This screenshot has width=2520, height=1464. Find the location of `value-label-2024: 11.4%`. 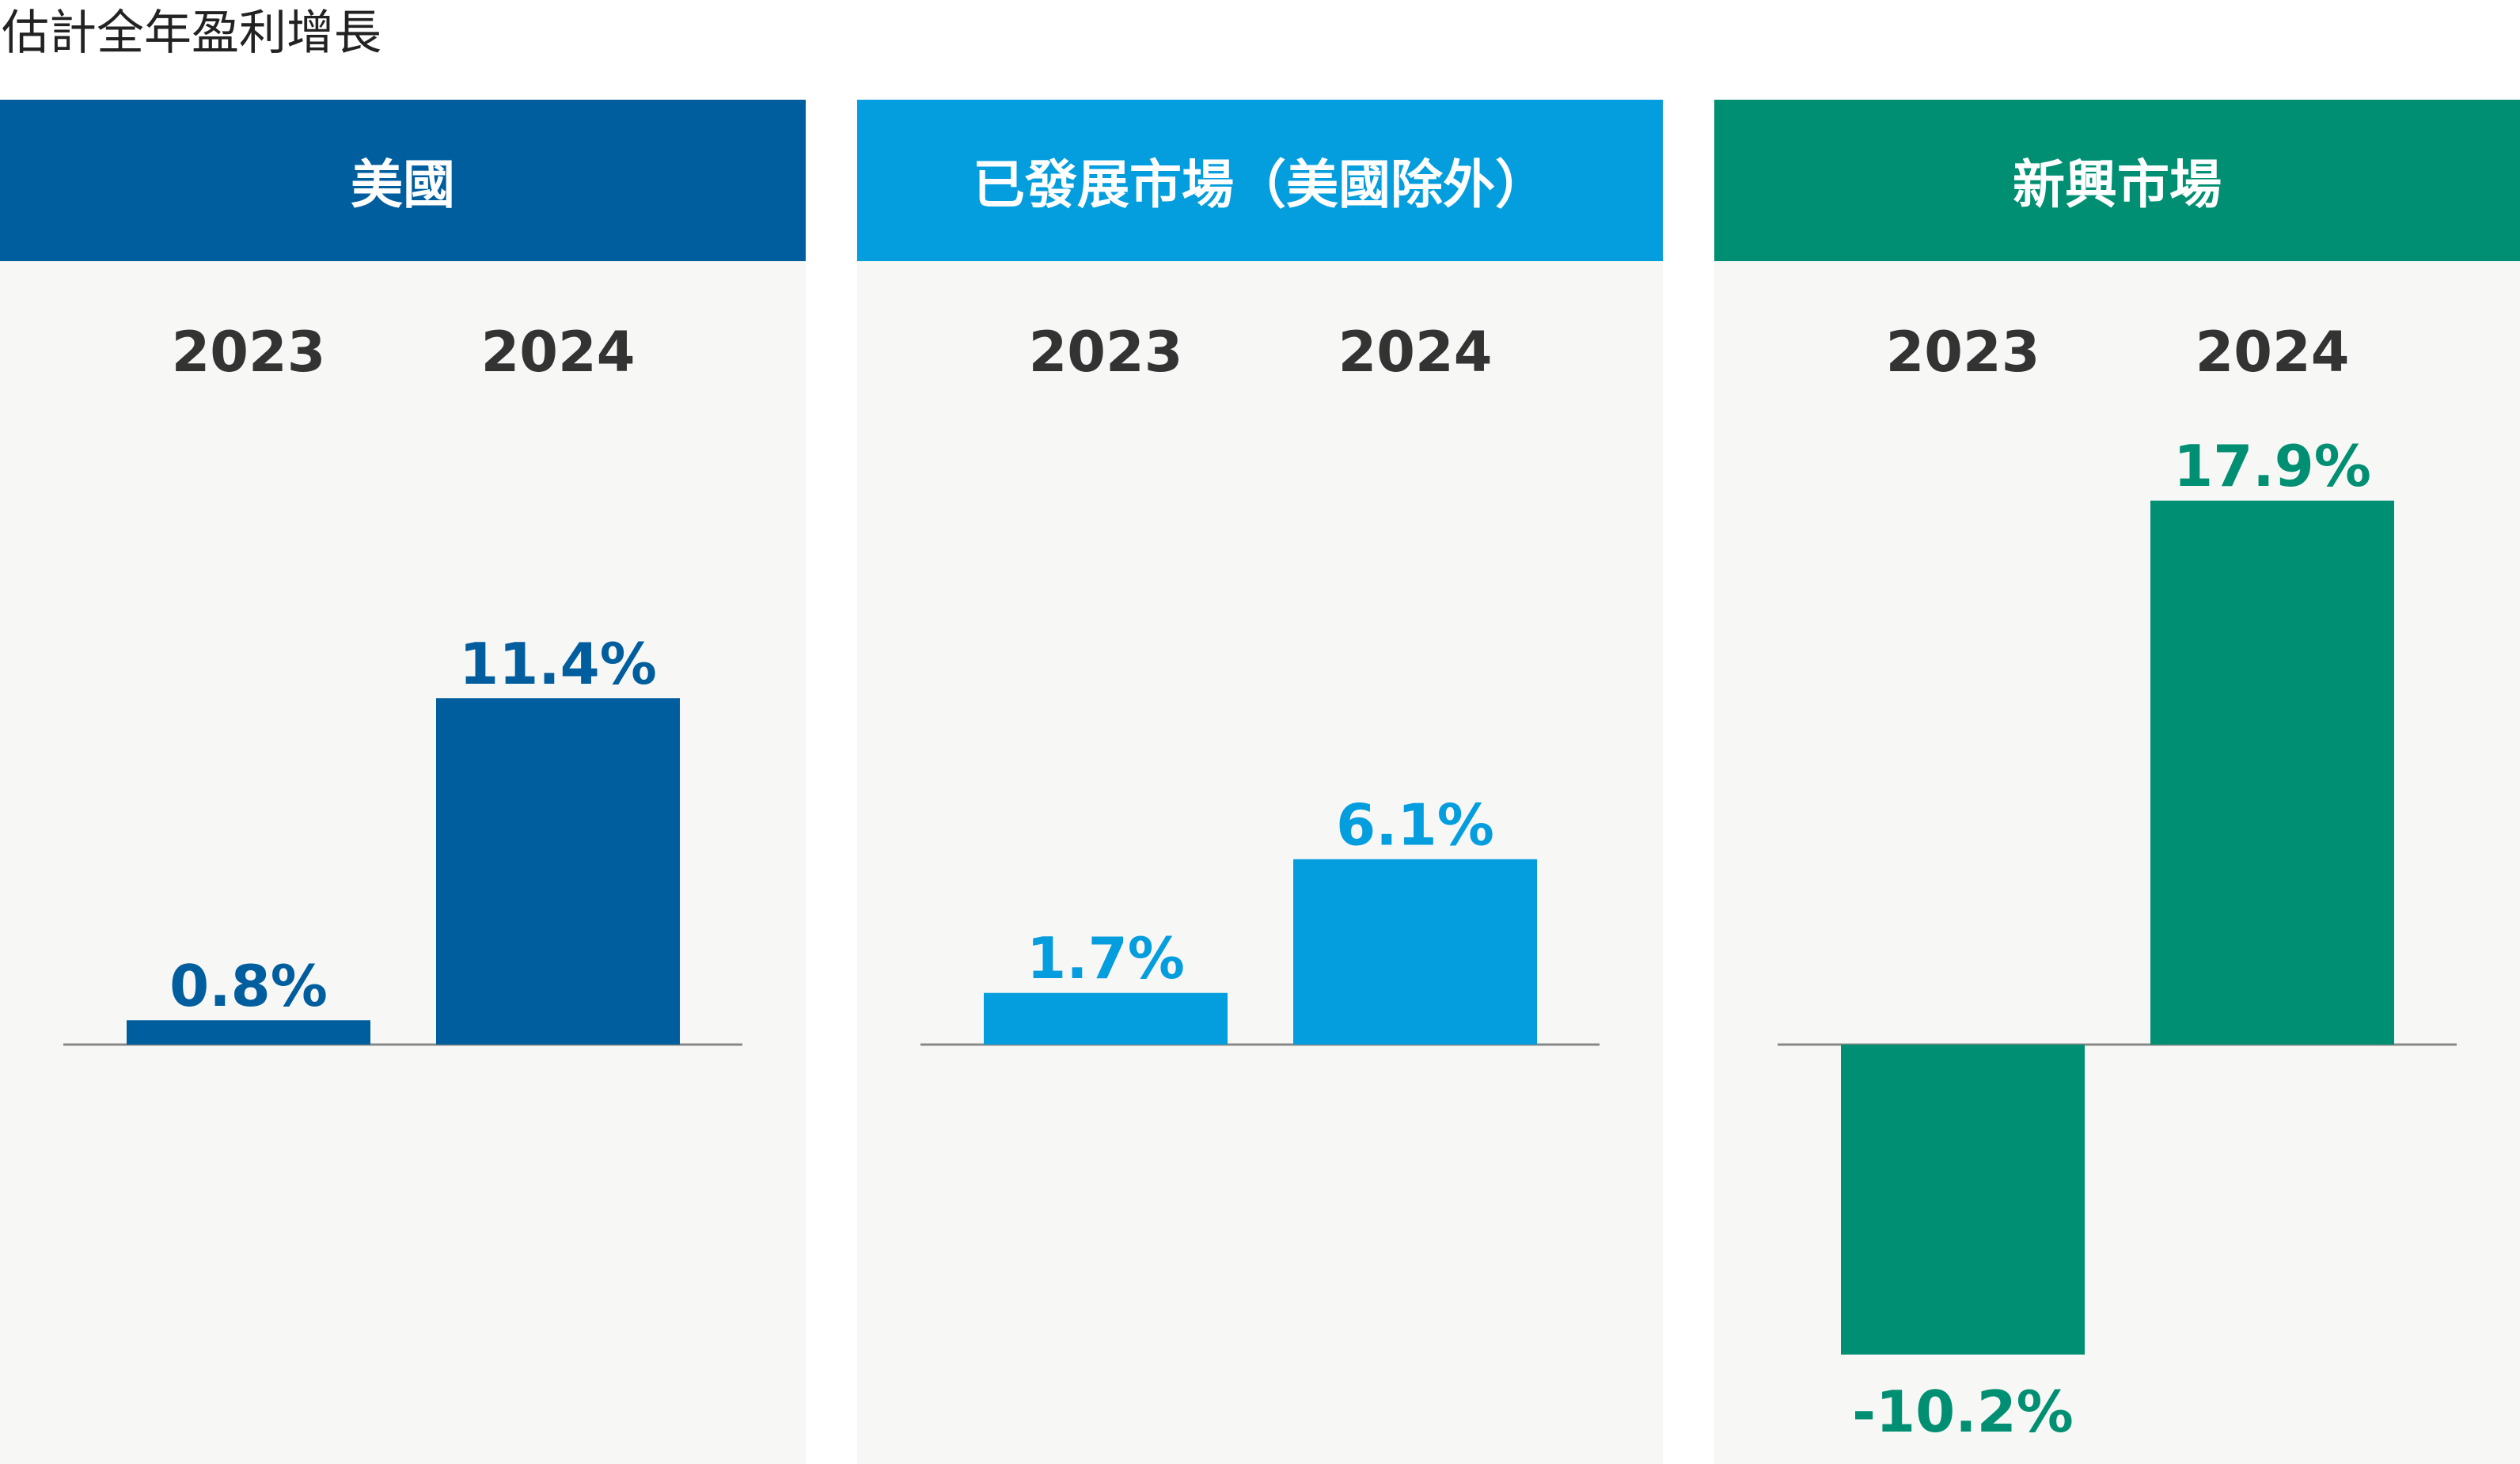

value-label-2024: 11.4% is located at coordinates (558, 664).